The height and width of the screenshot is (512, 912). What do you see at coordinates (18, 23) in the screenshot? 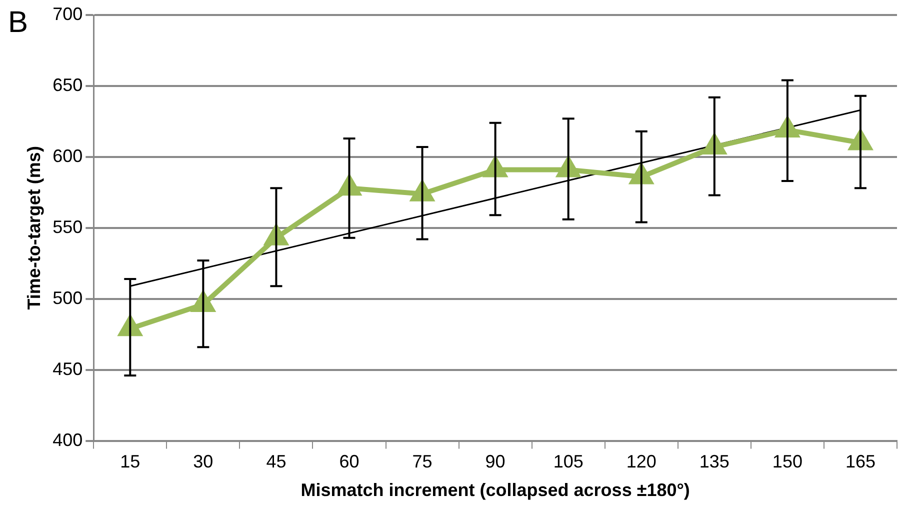
I see `text: B` at bounding box center [18, 23].